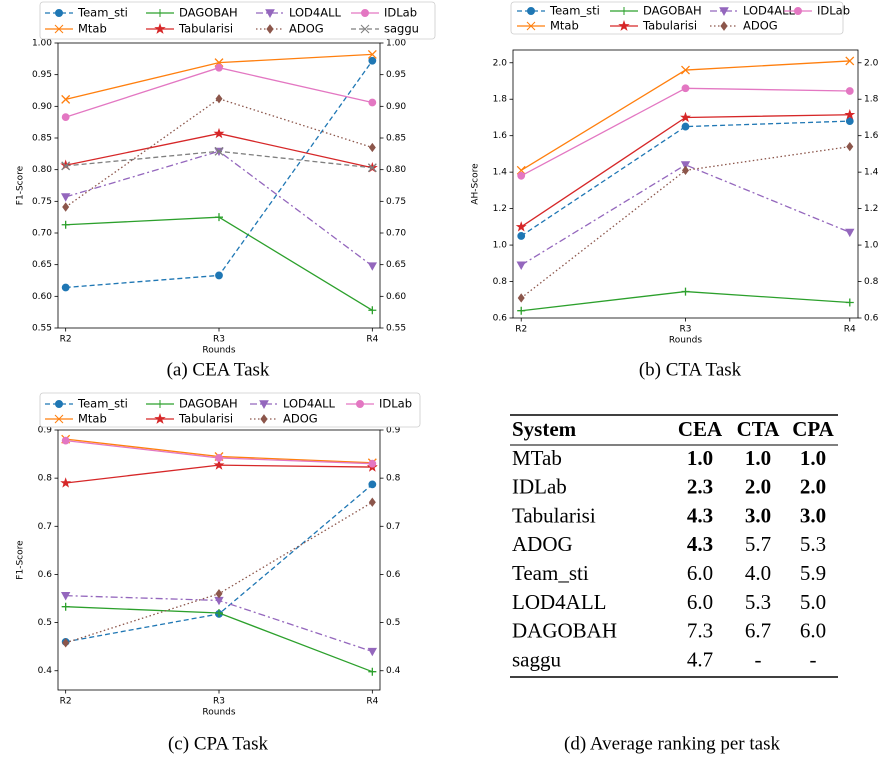 The image size is (887, 768). What do you see at coordinates (42, 75) in the screenshot?
I see `y-tick-label: 0.95` at bounding box center [42, 75].